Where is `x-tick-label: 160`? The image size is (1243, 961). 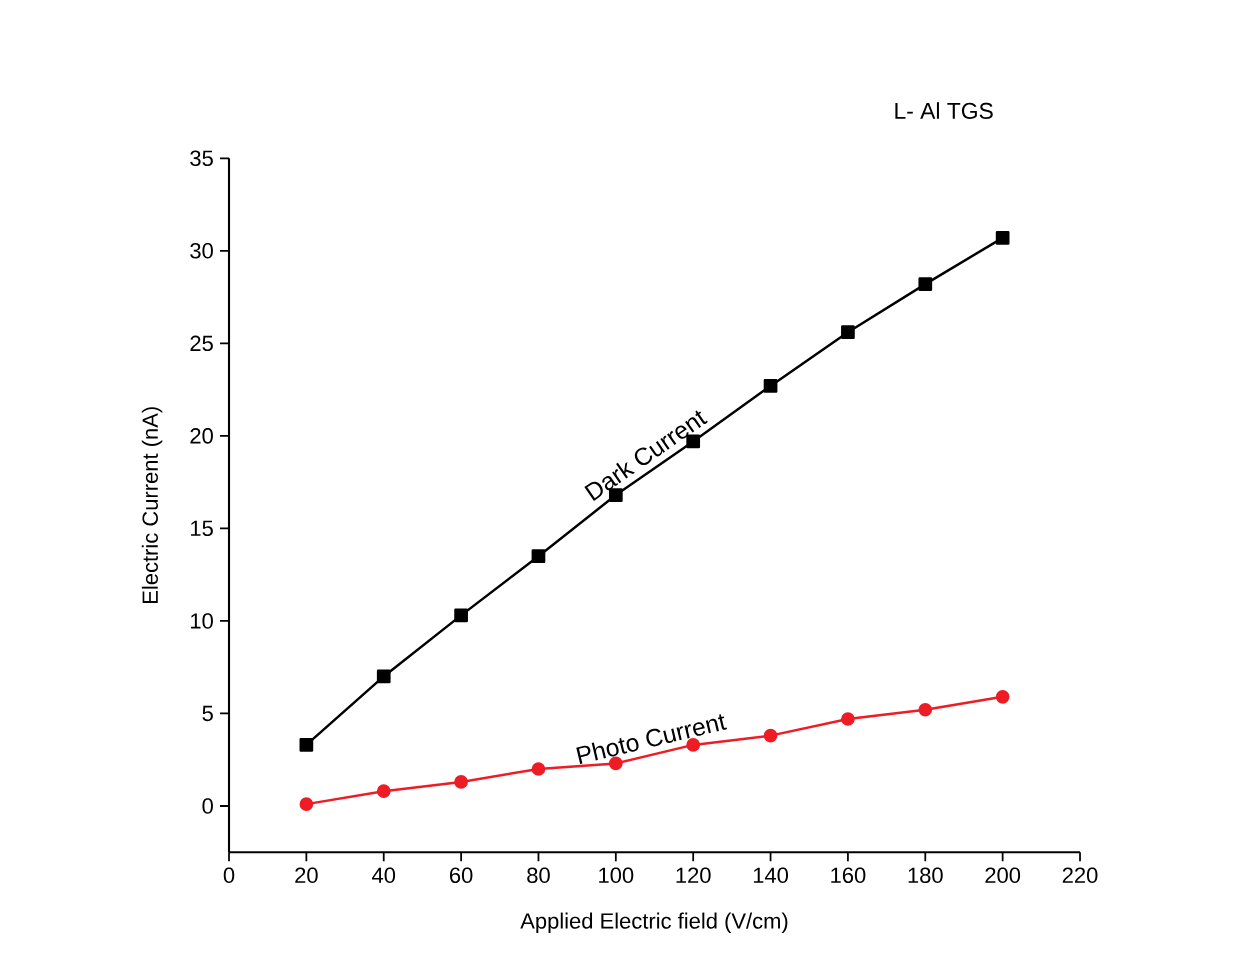 x-tick-label: 160 is located at coordinates (848, 875).